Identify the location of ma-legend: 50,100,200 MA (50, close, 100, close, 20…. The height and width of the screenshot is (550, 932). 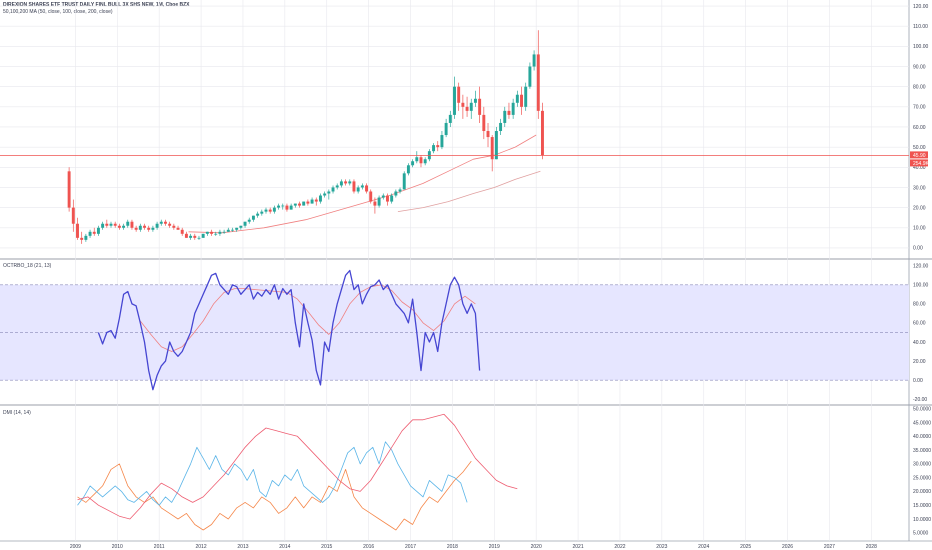
(58, 12).